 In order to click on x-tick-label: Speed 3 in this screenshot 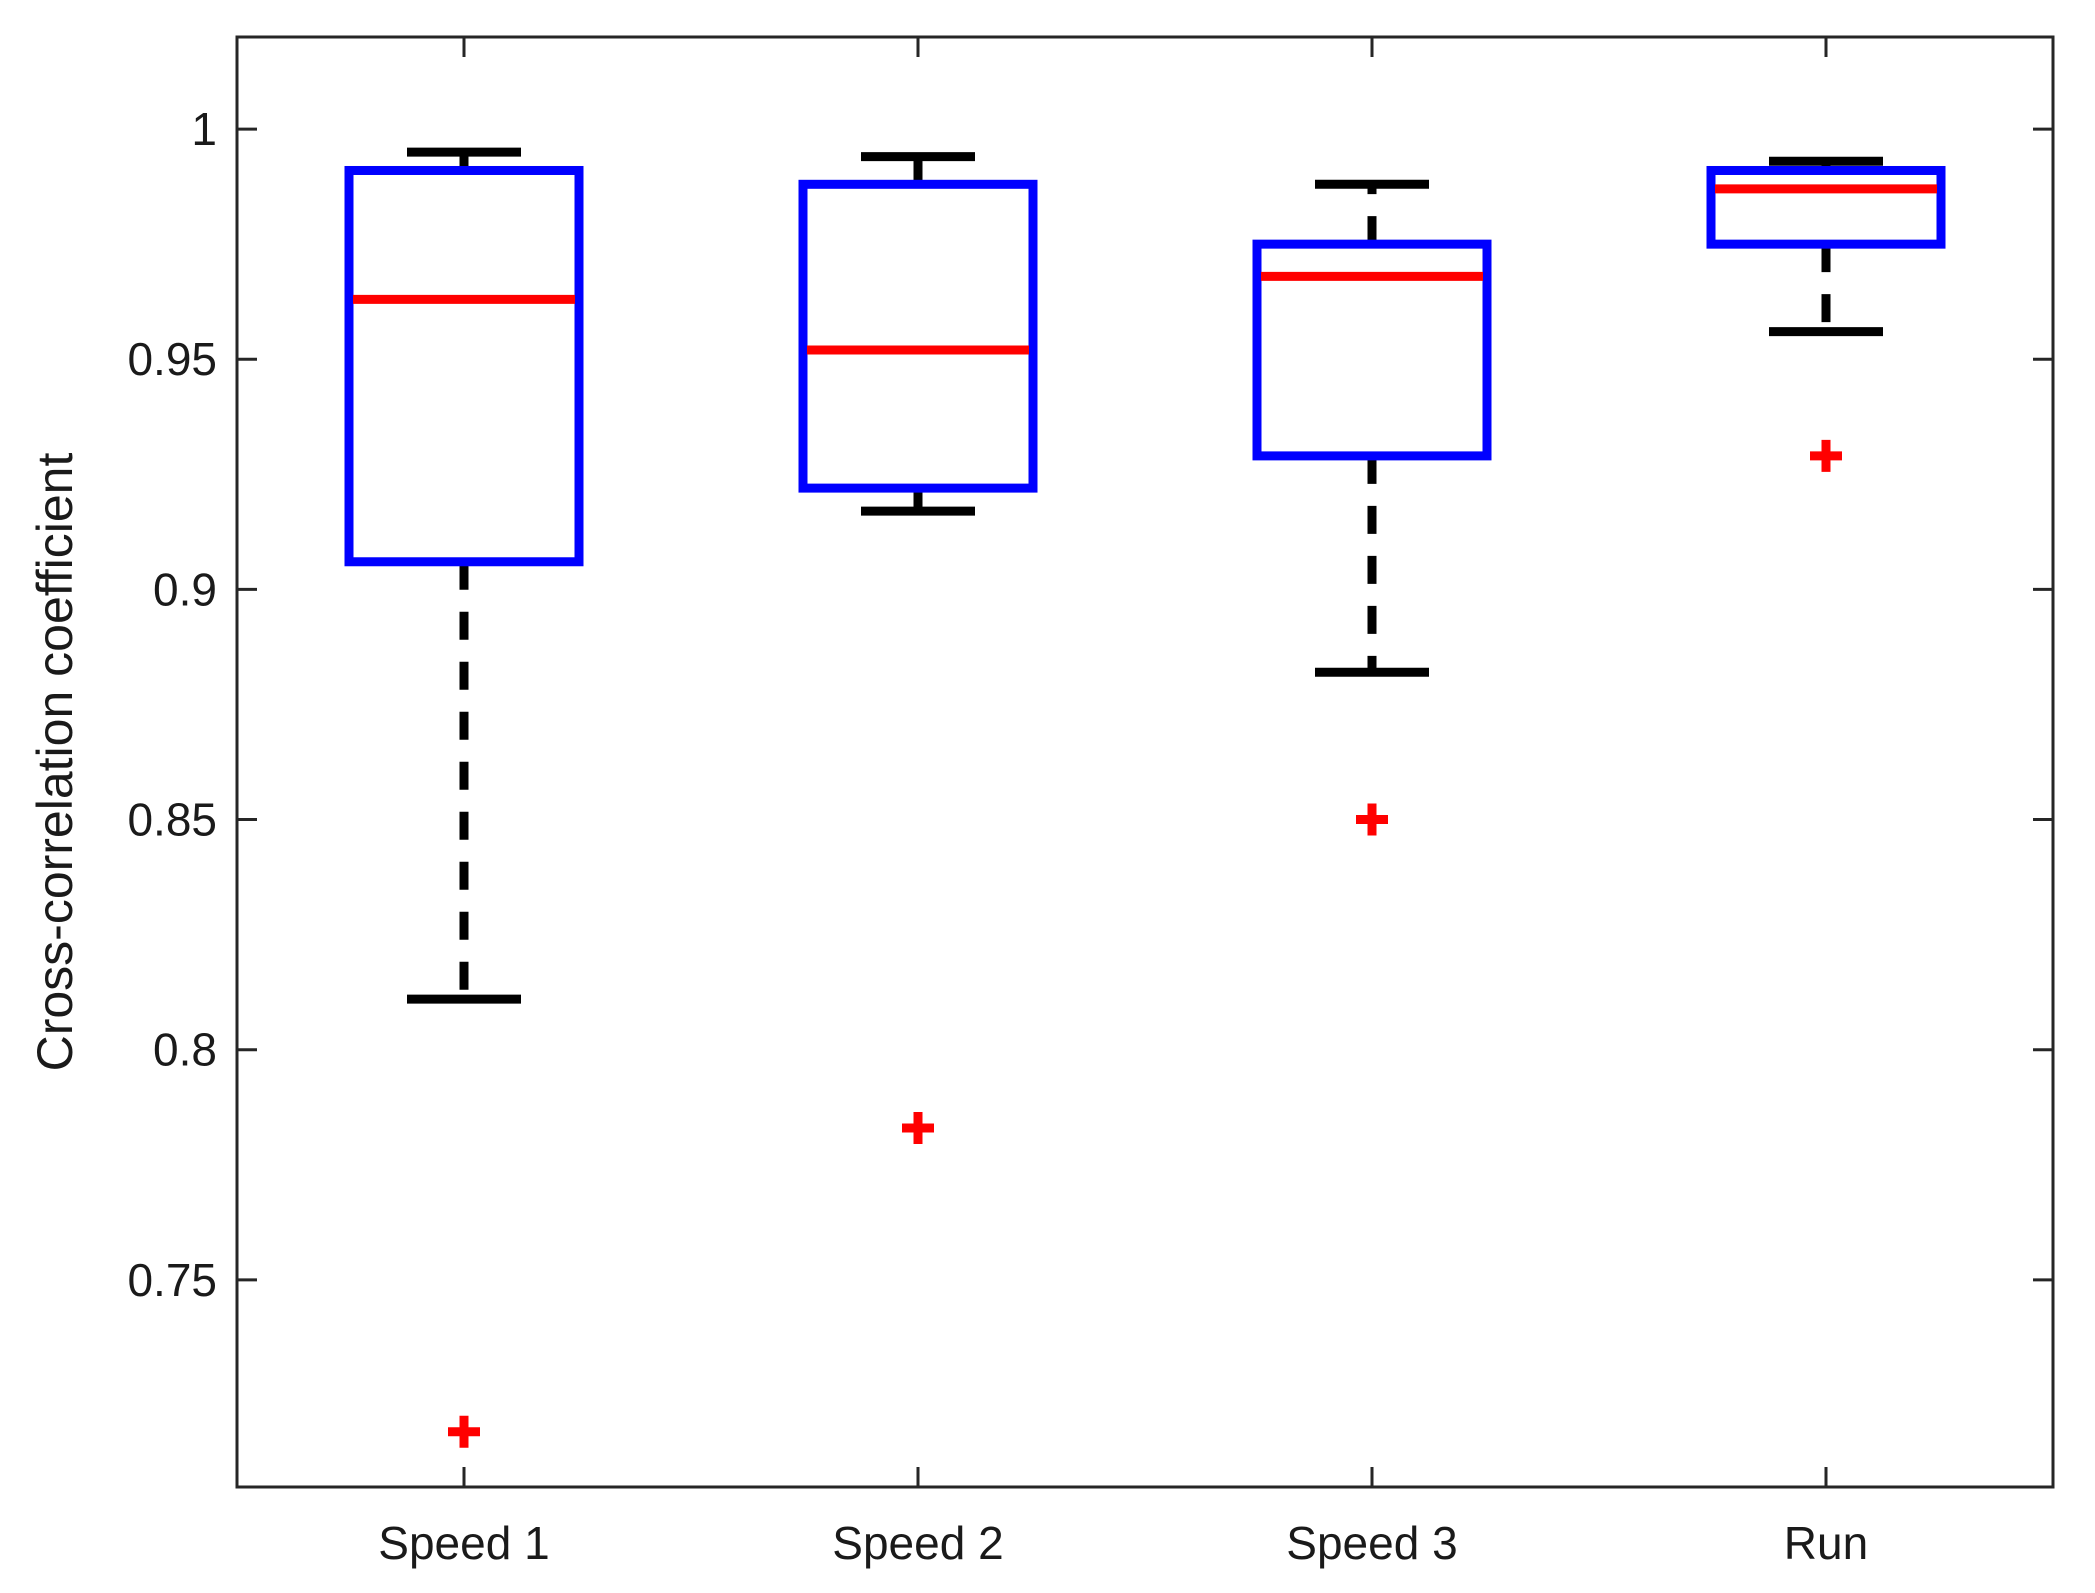, I will do `click(1371, 1543)`.